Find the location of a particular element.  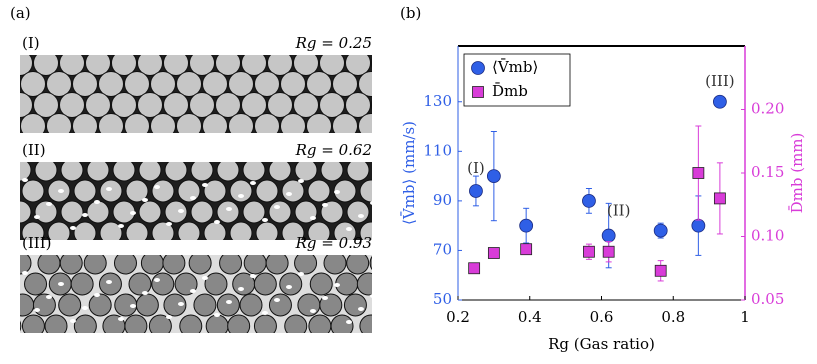

y-tick-label: 130 is located at coordinates (437, 101).